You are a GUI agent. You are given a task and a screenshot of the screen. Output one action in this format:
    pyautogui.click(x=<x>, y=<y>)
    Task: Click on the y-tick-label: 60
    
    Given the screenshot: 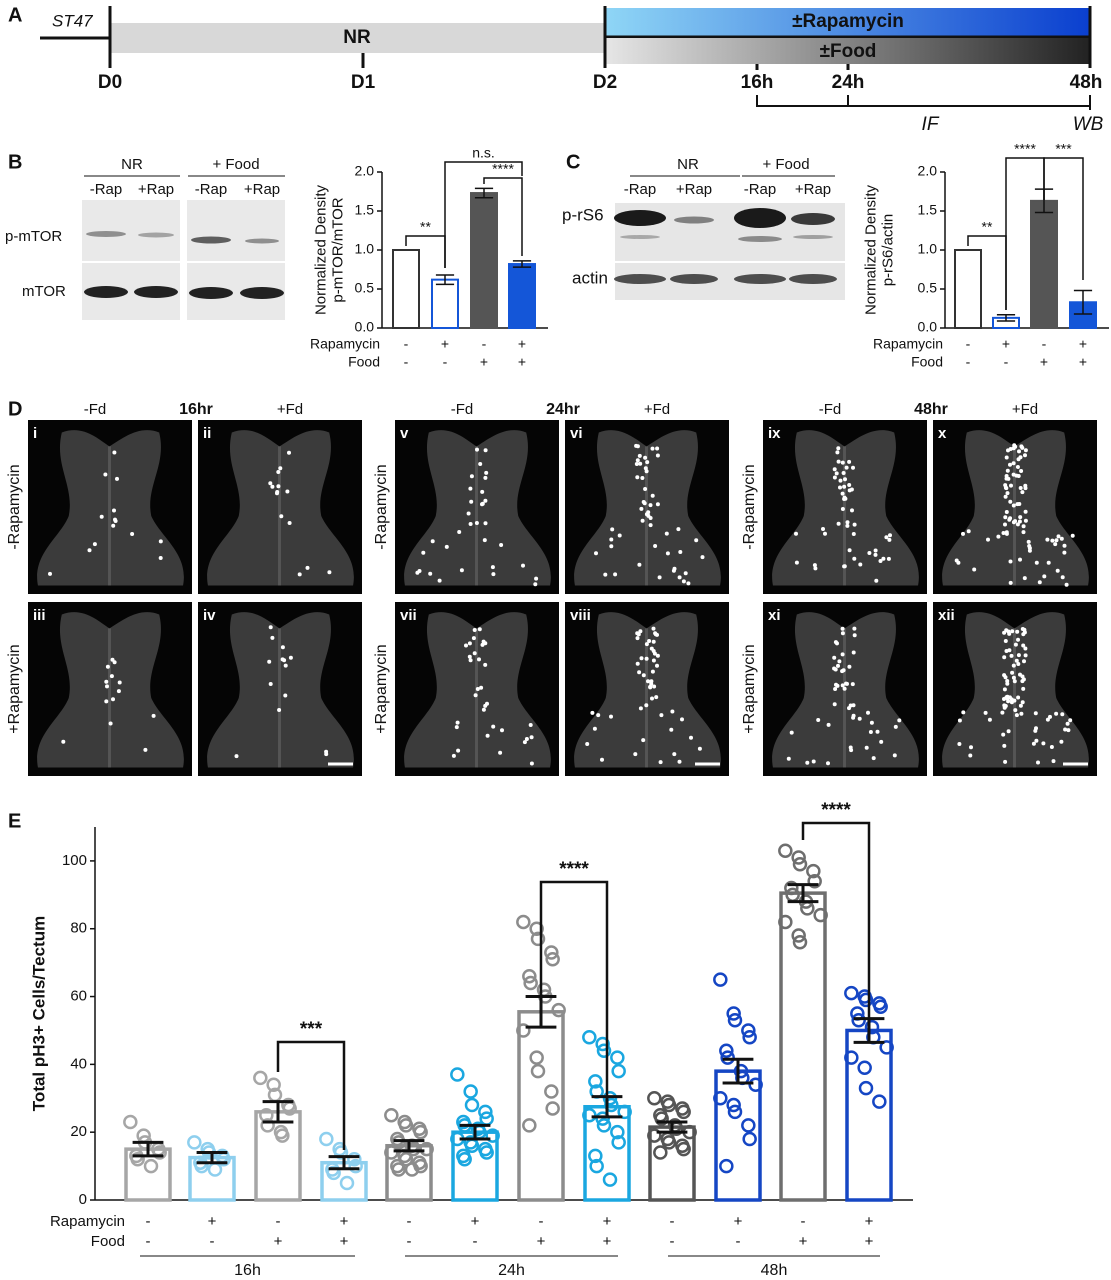 What is the action you would take?
    pyautogui.click(x=78, y=996)
    